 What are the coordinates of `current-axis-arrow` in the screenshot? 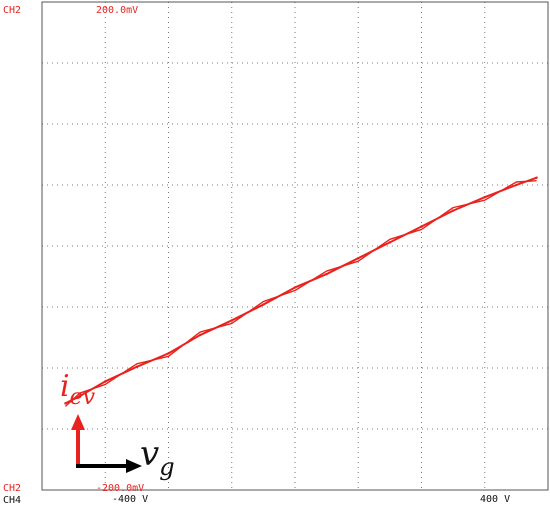 It's located at (78, 440).